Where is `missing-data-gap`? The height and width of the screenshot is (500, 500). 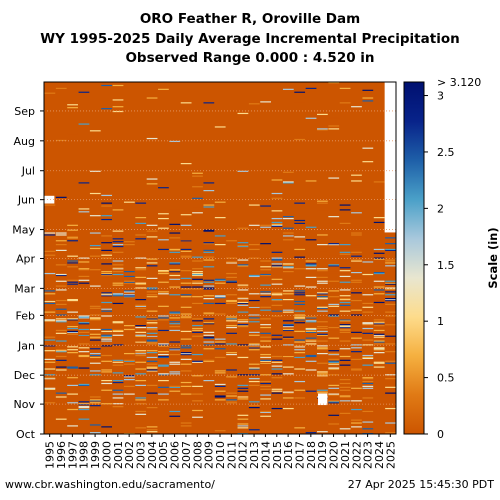 missing-data-gap is located at coordinates (49, 199).